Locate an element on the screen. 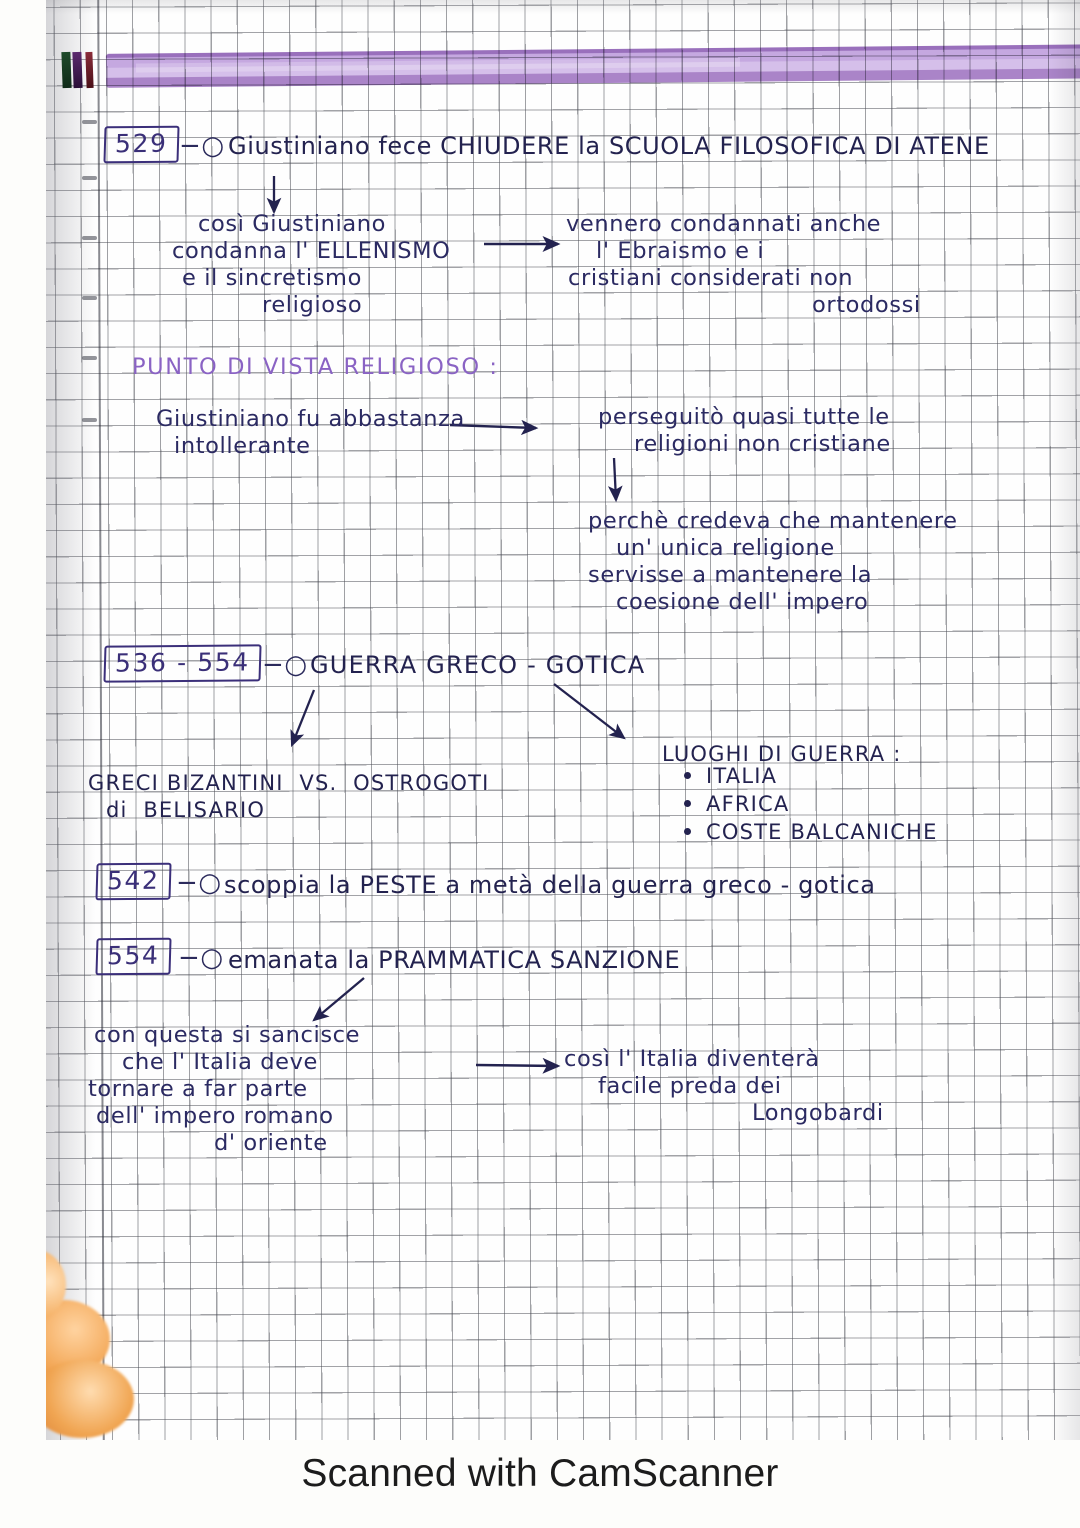  year-box-554: 554 is located at coordinates (133, 956).